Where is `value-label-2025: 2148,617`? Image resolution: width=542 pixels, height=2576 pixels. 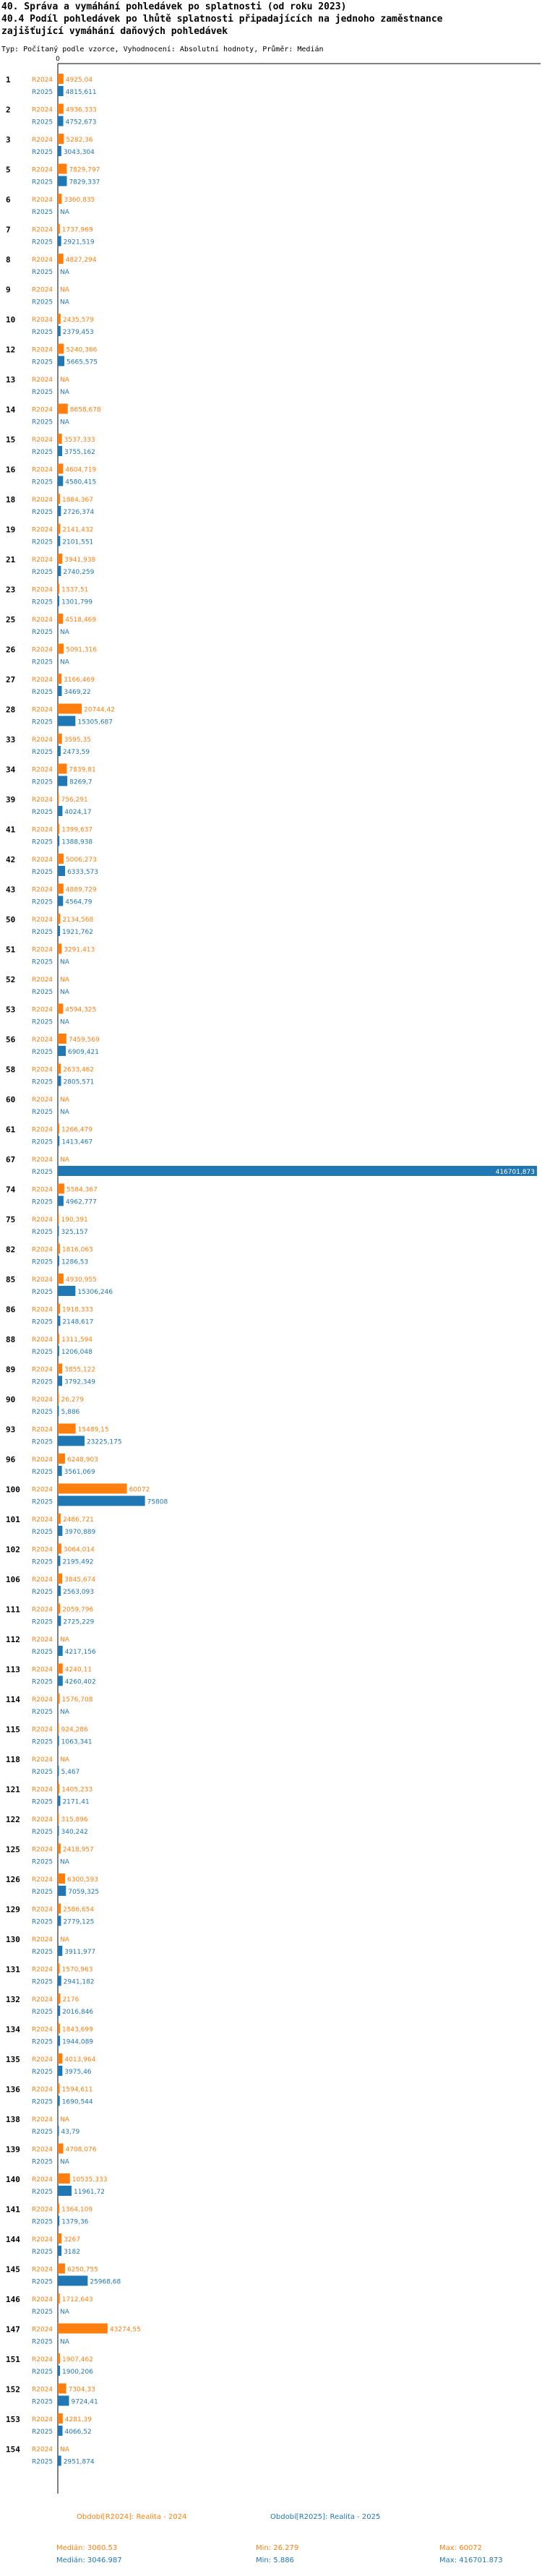 value-label-2025: 2148,617 is located at coordinates (77, 1322).